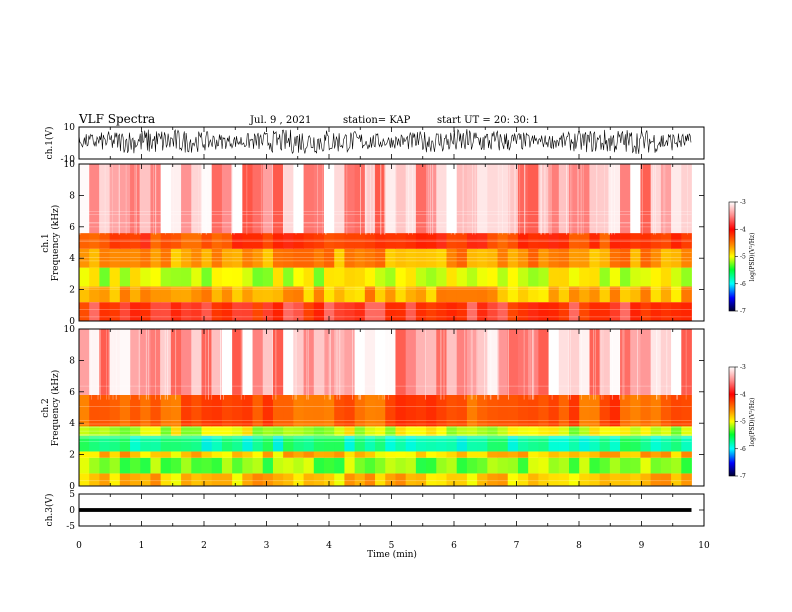 The width and height of the screenshot is (792, 612). I want to click on colorbar-tick-label: -4, so click(743, 394).